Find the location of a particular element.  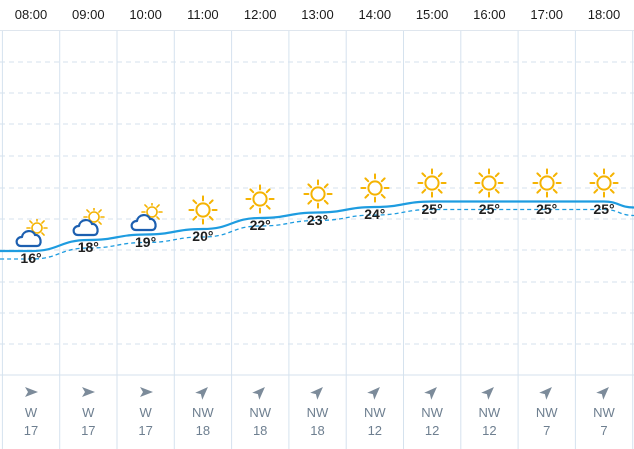

hour-label: 14:00 is located at coordinates (375, 14).